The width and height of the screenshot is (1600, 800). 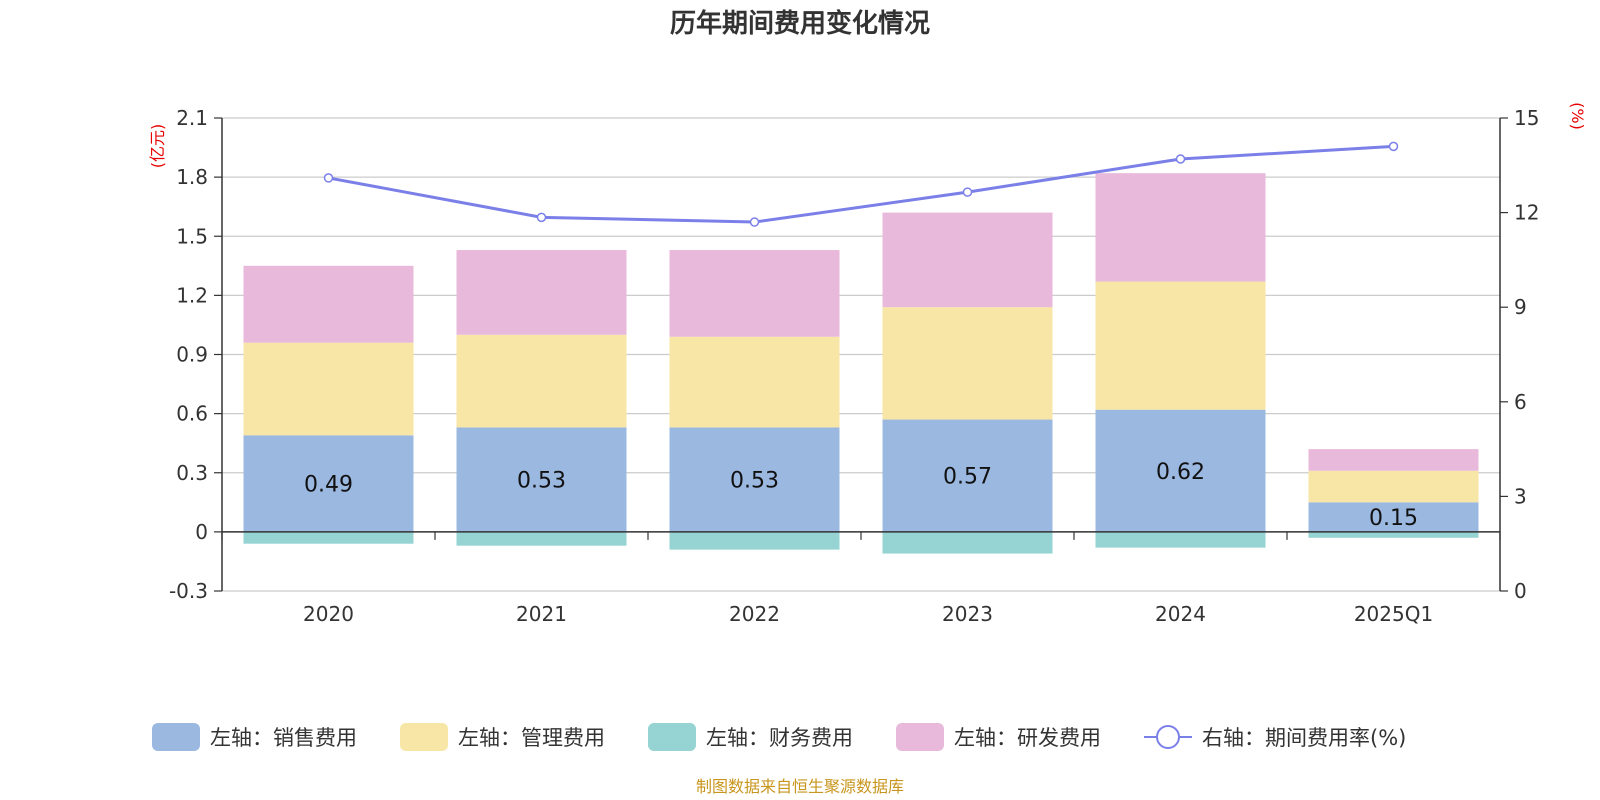 I want to click on bar-segment-4-2021, so click(x=541, y=292).